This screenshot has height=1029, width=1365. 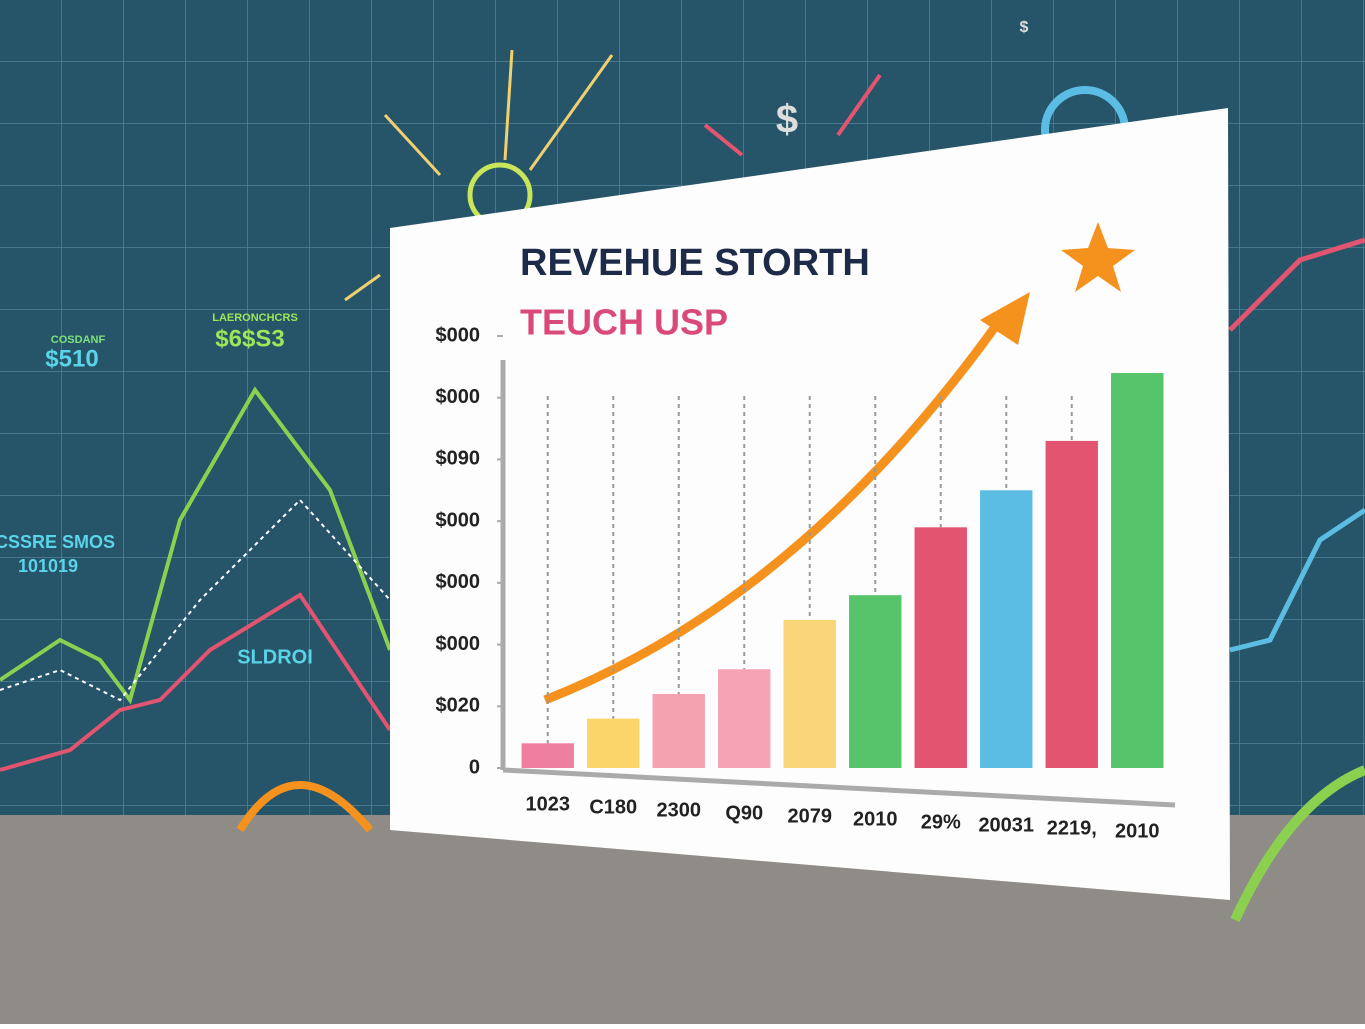 What do you see at coordinates (695, 263) in the screenshot?
I see `chart-title: REVEHUE STORTH` at bounding box center [695, 263].